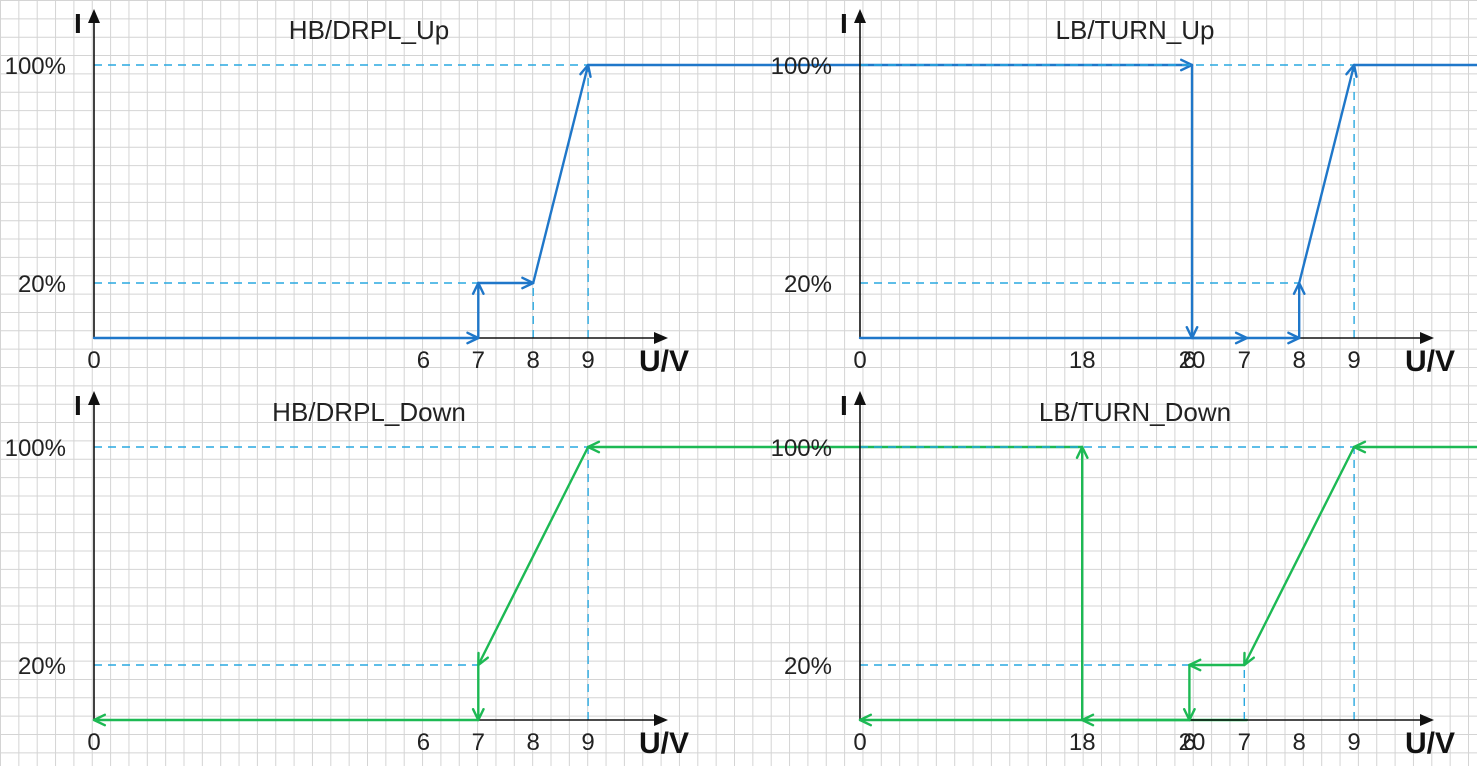 Image resolution: width=1477 pixels, height=771 pixels. I want to click on chart-title: LB/TURN_Up, so click(1135, 30).